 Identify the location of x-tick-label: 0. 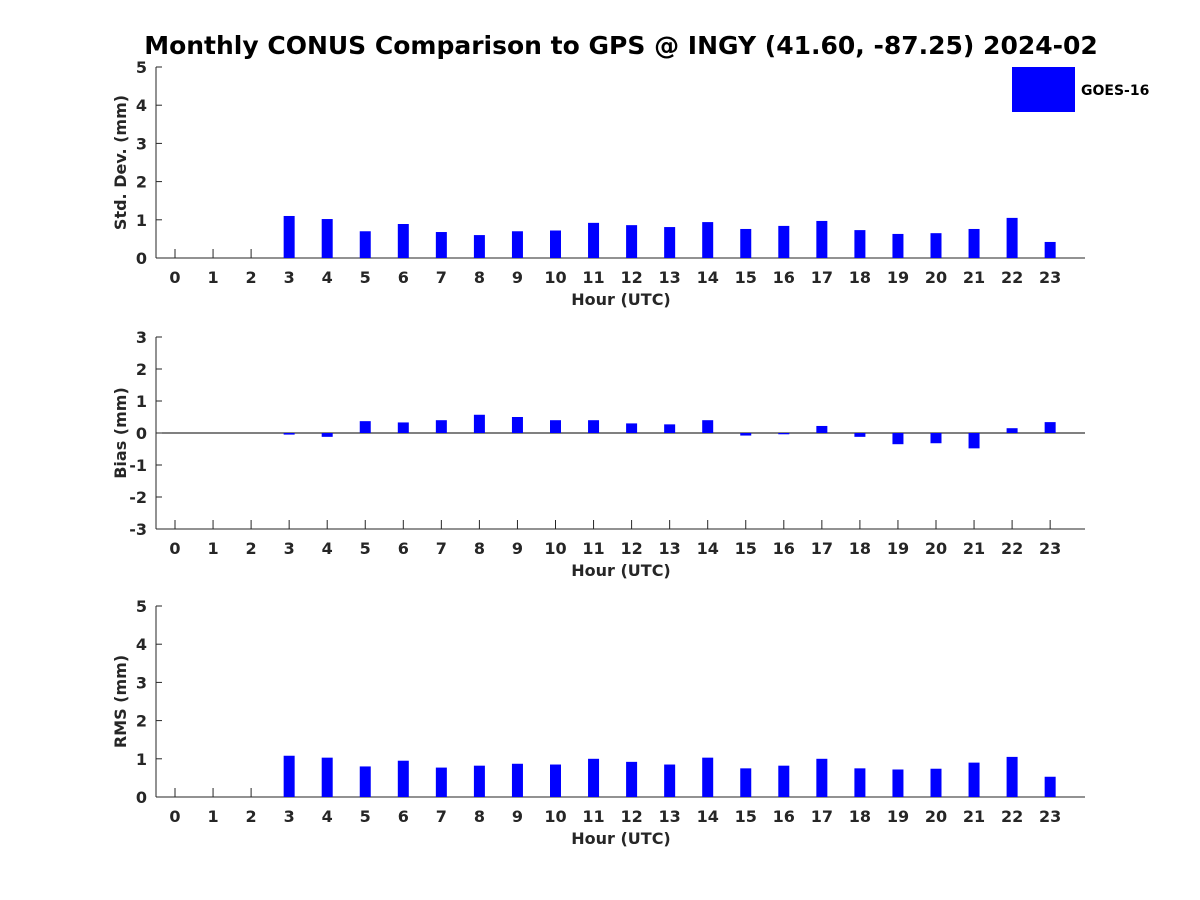
(174, 548).